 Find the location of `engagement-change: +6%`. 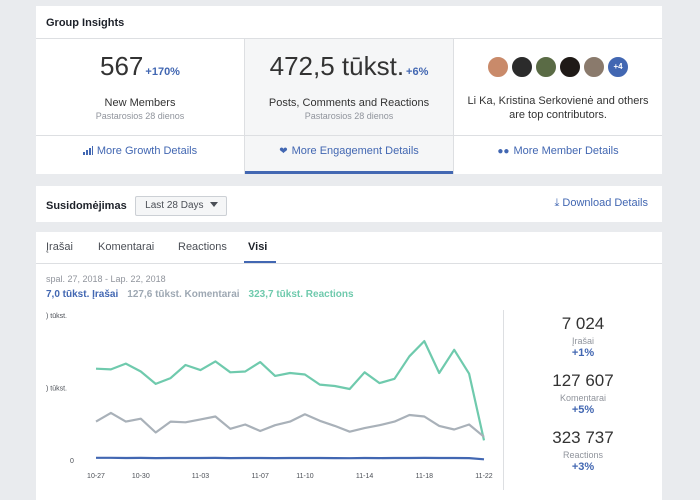

engagement-change: +6% is located at coordinates (417, 72).